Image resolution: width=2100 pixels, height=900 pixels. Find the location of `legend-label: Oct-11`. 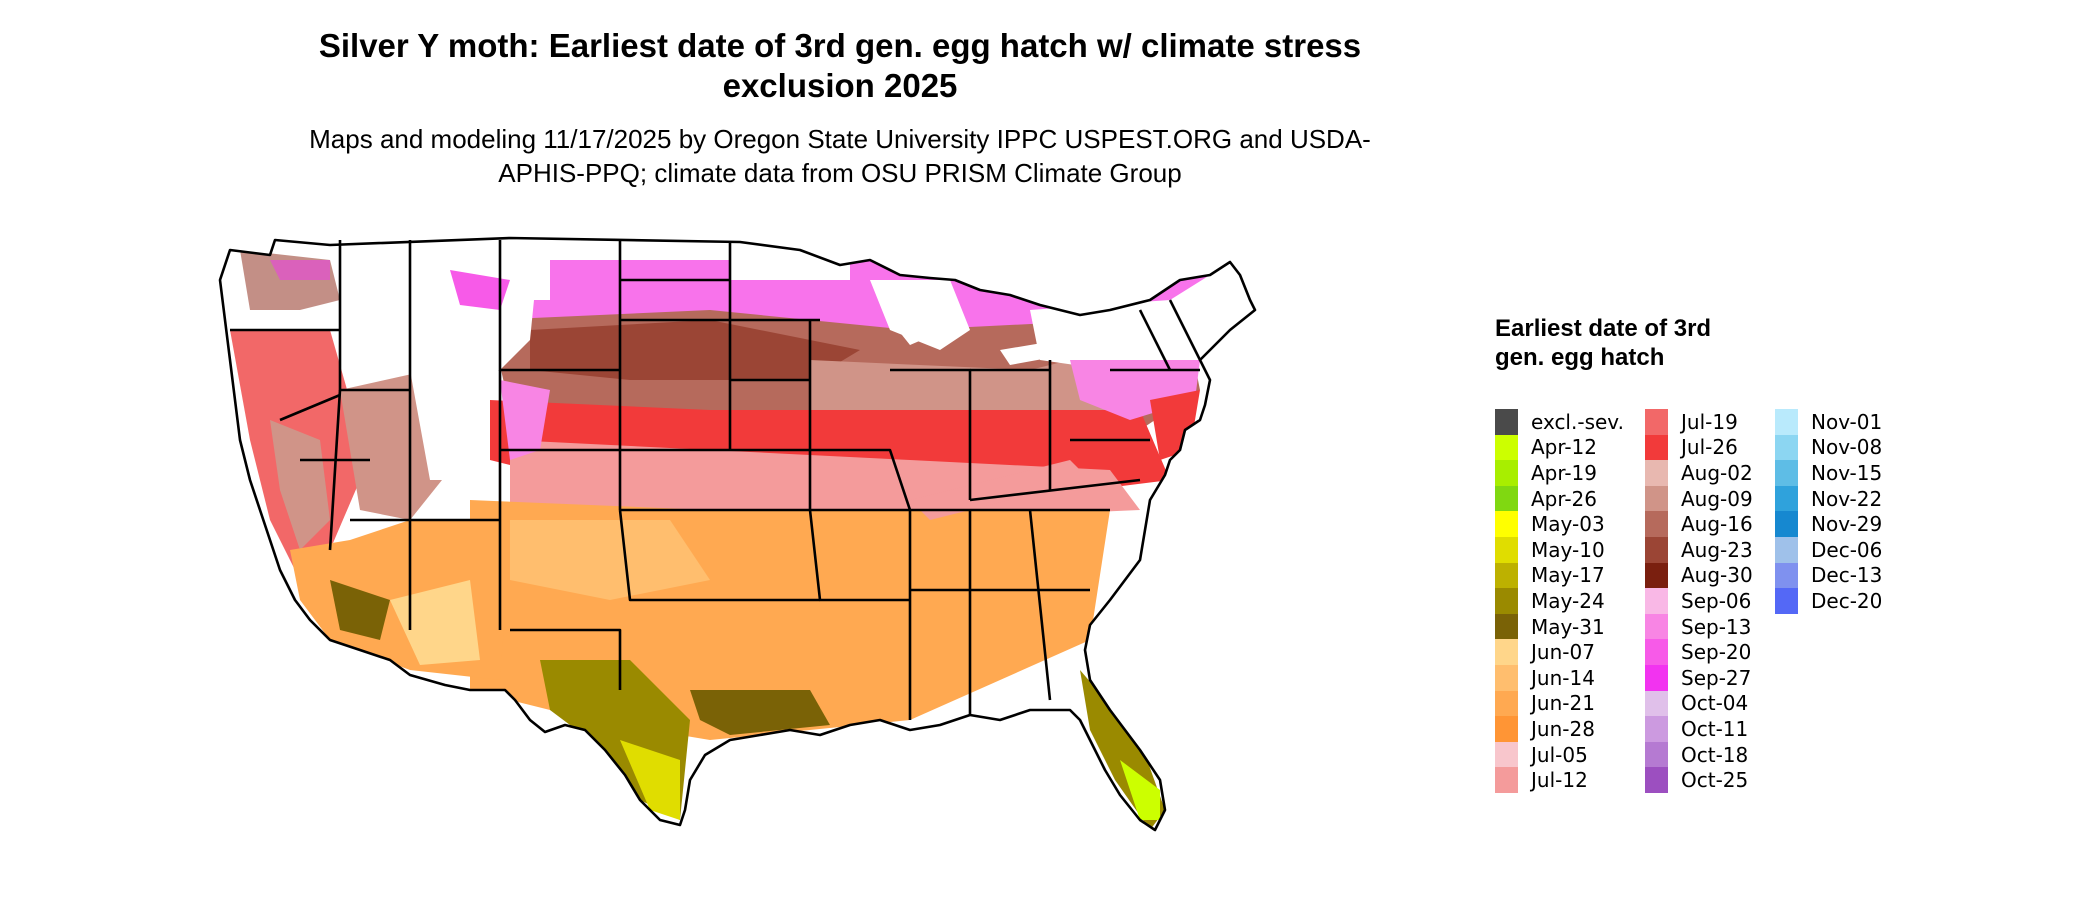

legend-label: Oct-11 is located at coordinates (1715, 728).